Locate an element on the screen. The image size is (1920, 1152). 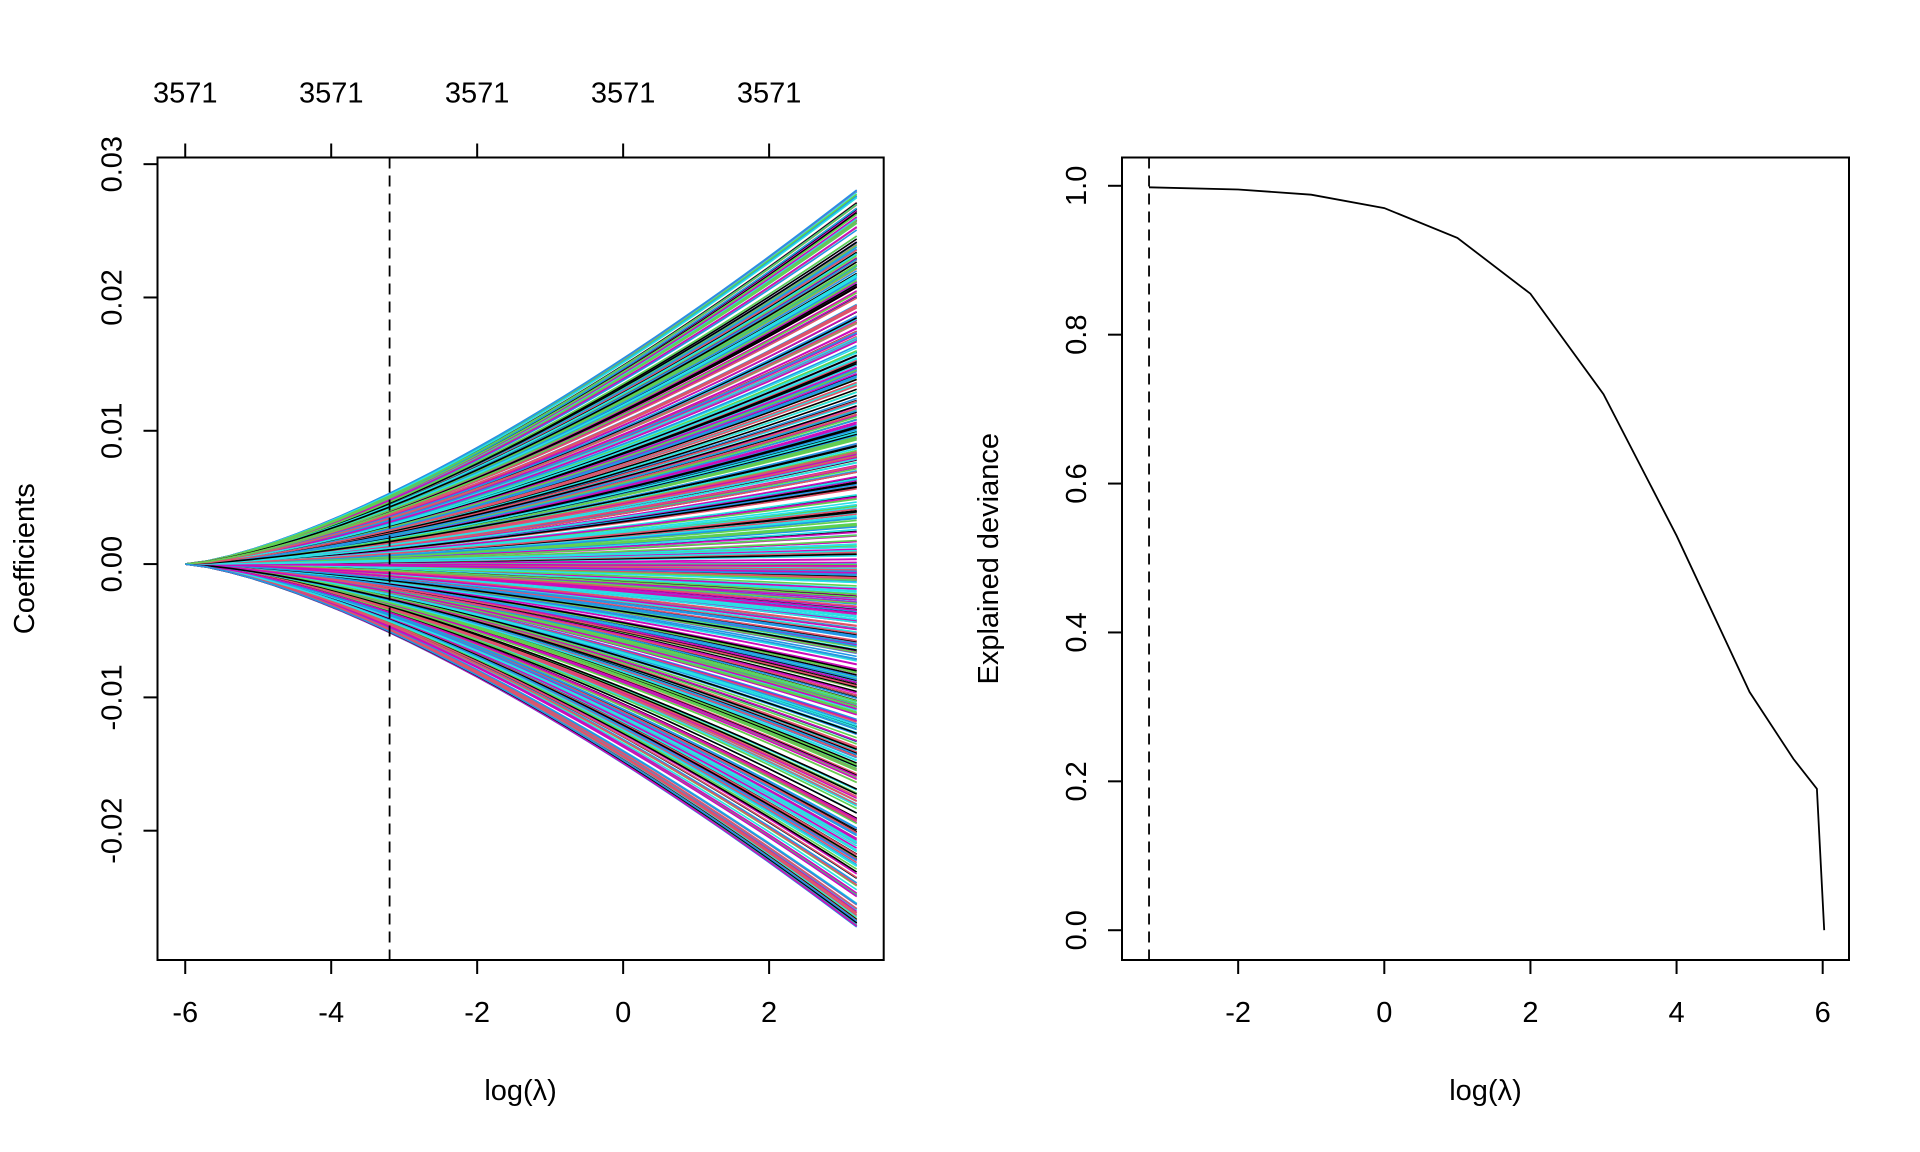
x-tick-label: -6 is located at coordinates (185, 1013).